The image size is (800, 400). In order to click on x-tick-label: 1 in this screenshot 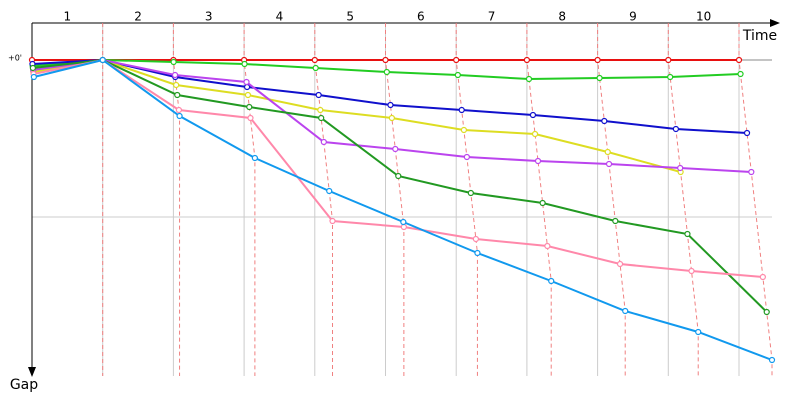, I will do `click(68, 17)`.